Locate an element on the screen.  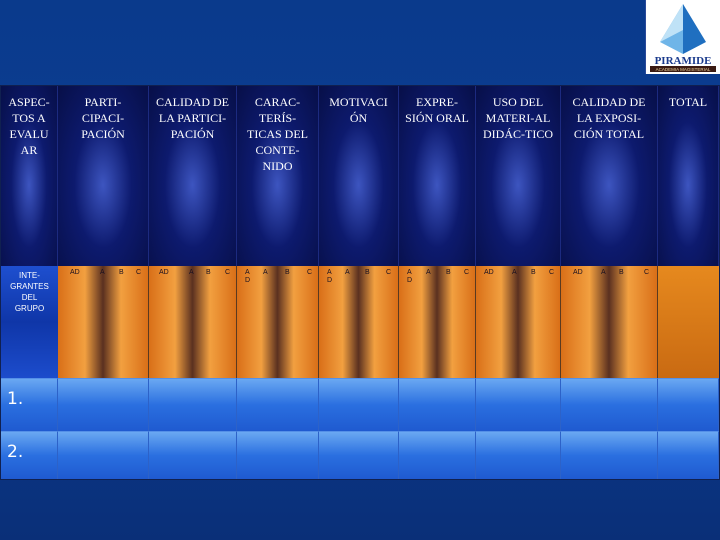
header-caracteristicas-label: CARAC- TERÍS- TICAS DEL CONTE- NIDO is located at coordinates (277, 134).